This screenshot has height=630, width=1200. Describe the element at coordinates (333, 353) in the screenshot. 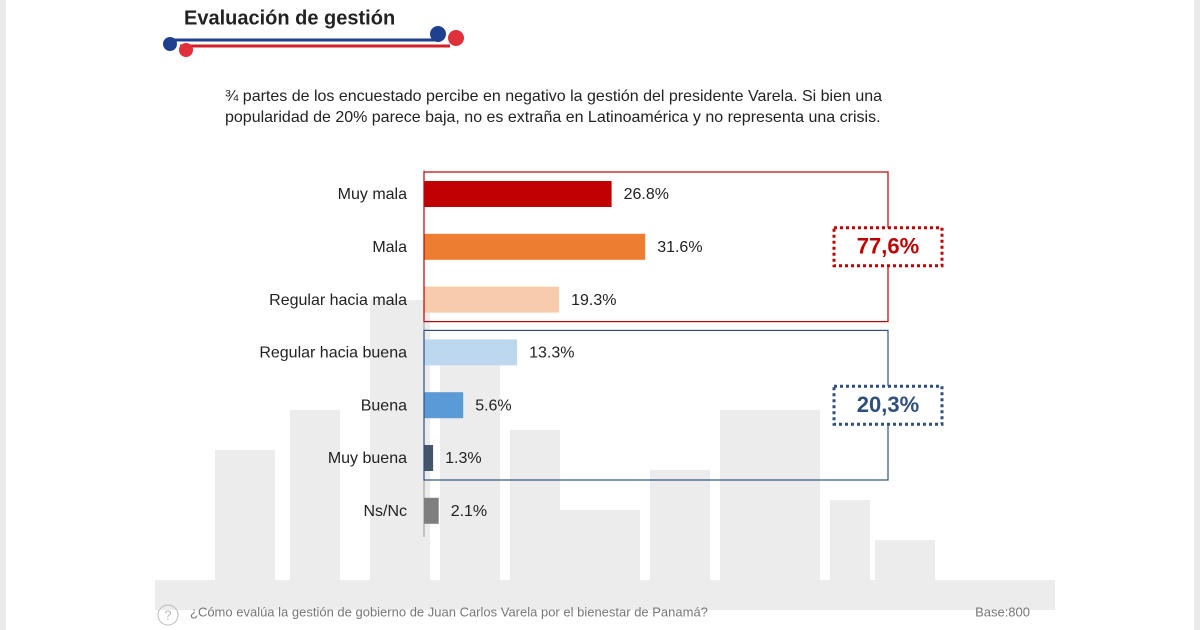

I see `category-label: Regular hacia buena` at that location.